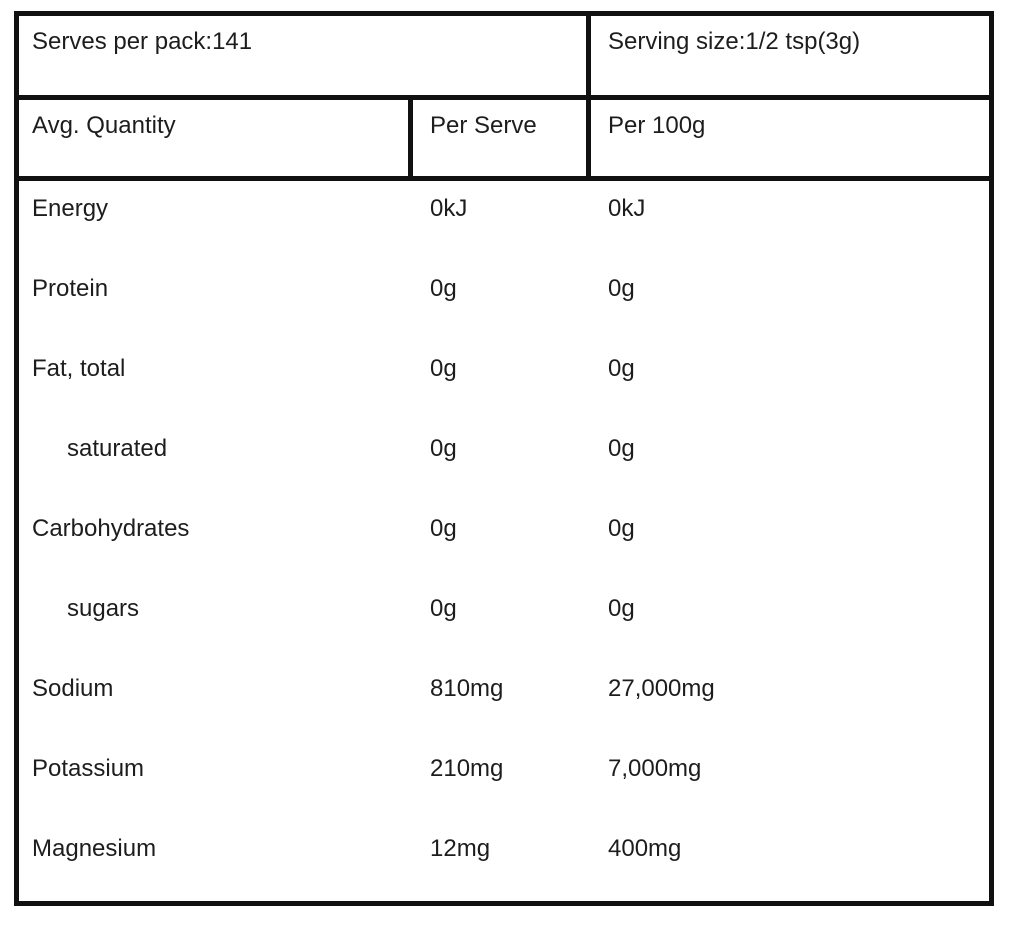 Image resolution: width=1010 pixels, height=926 pixels. I want to click on serves-per-pack: Serves per pack:141, so click(305, 55).